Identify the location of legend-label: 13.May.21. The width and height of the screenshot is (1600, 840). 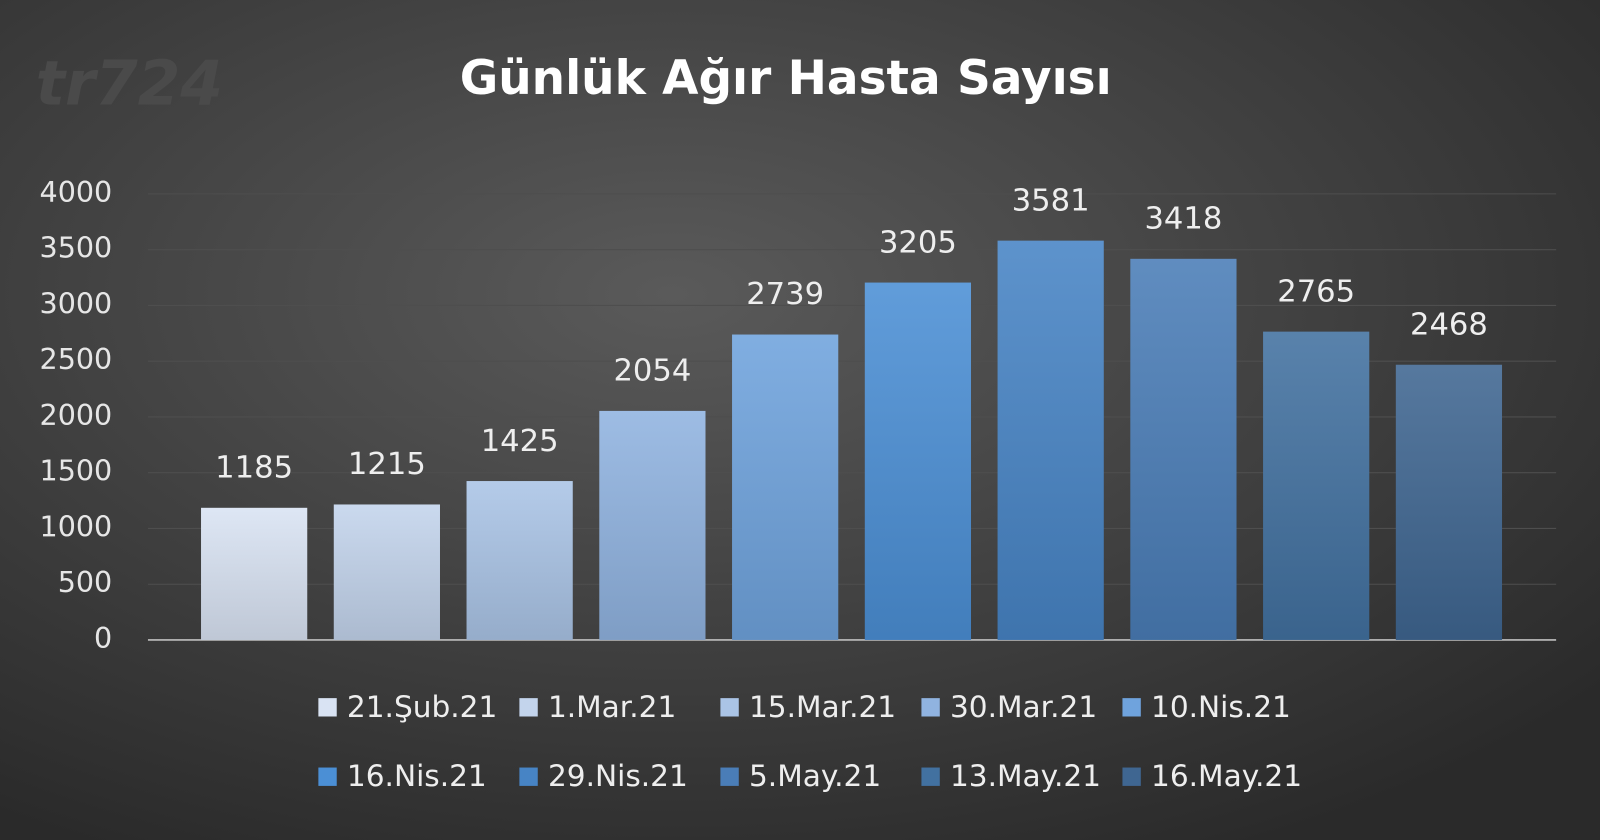
(1025, 776).